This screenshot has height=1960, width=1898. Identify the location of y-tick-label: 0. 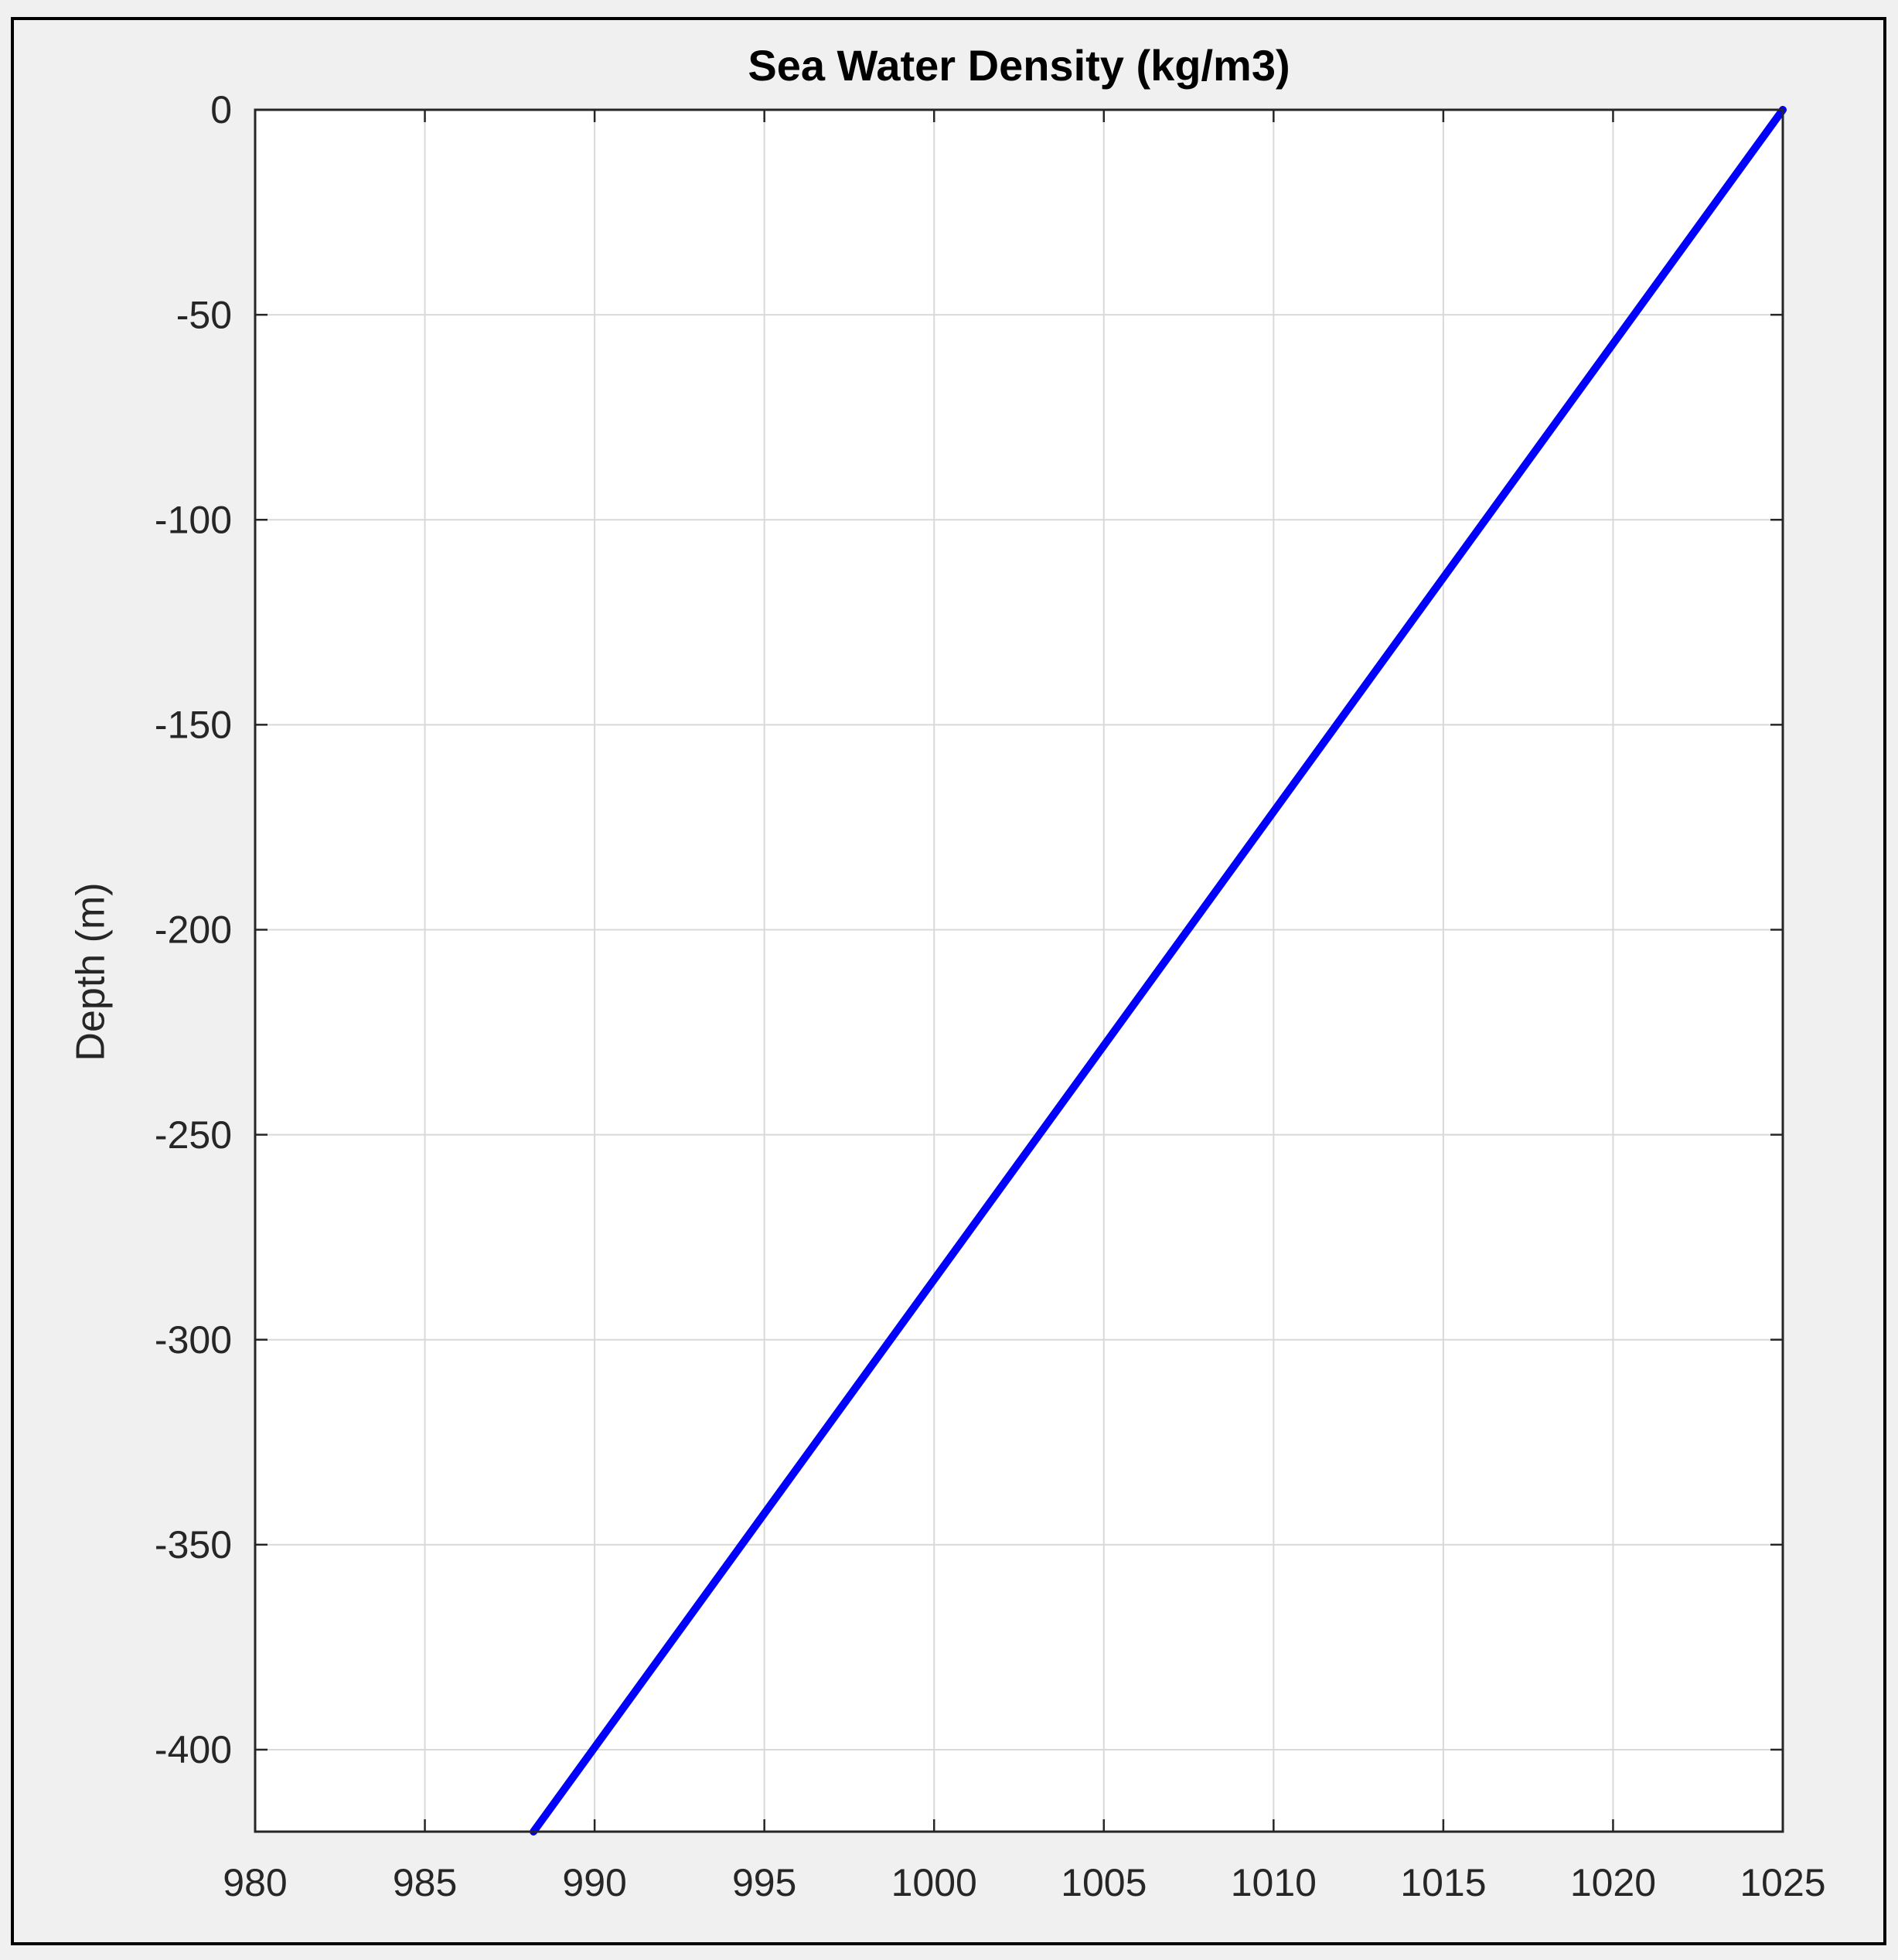
(221, 109).